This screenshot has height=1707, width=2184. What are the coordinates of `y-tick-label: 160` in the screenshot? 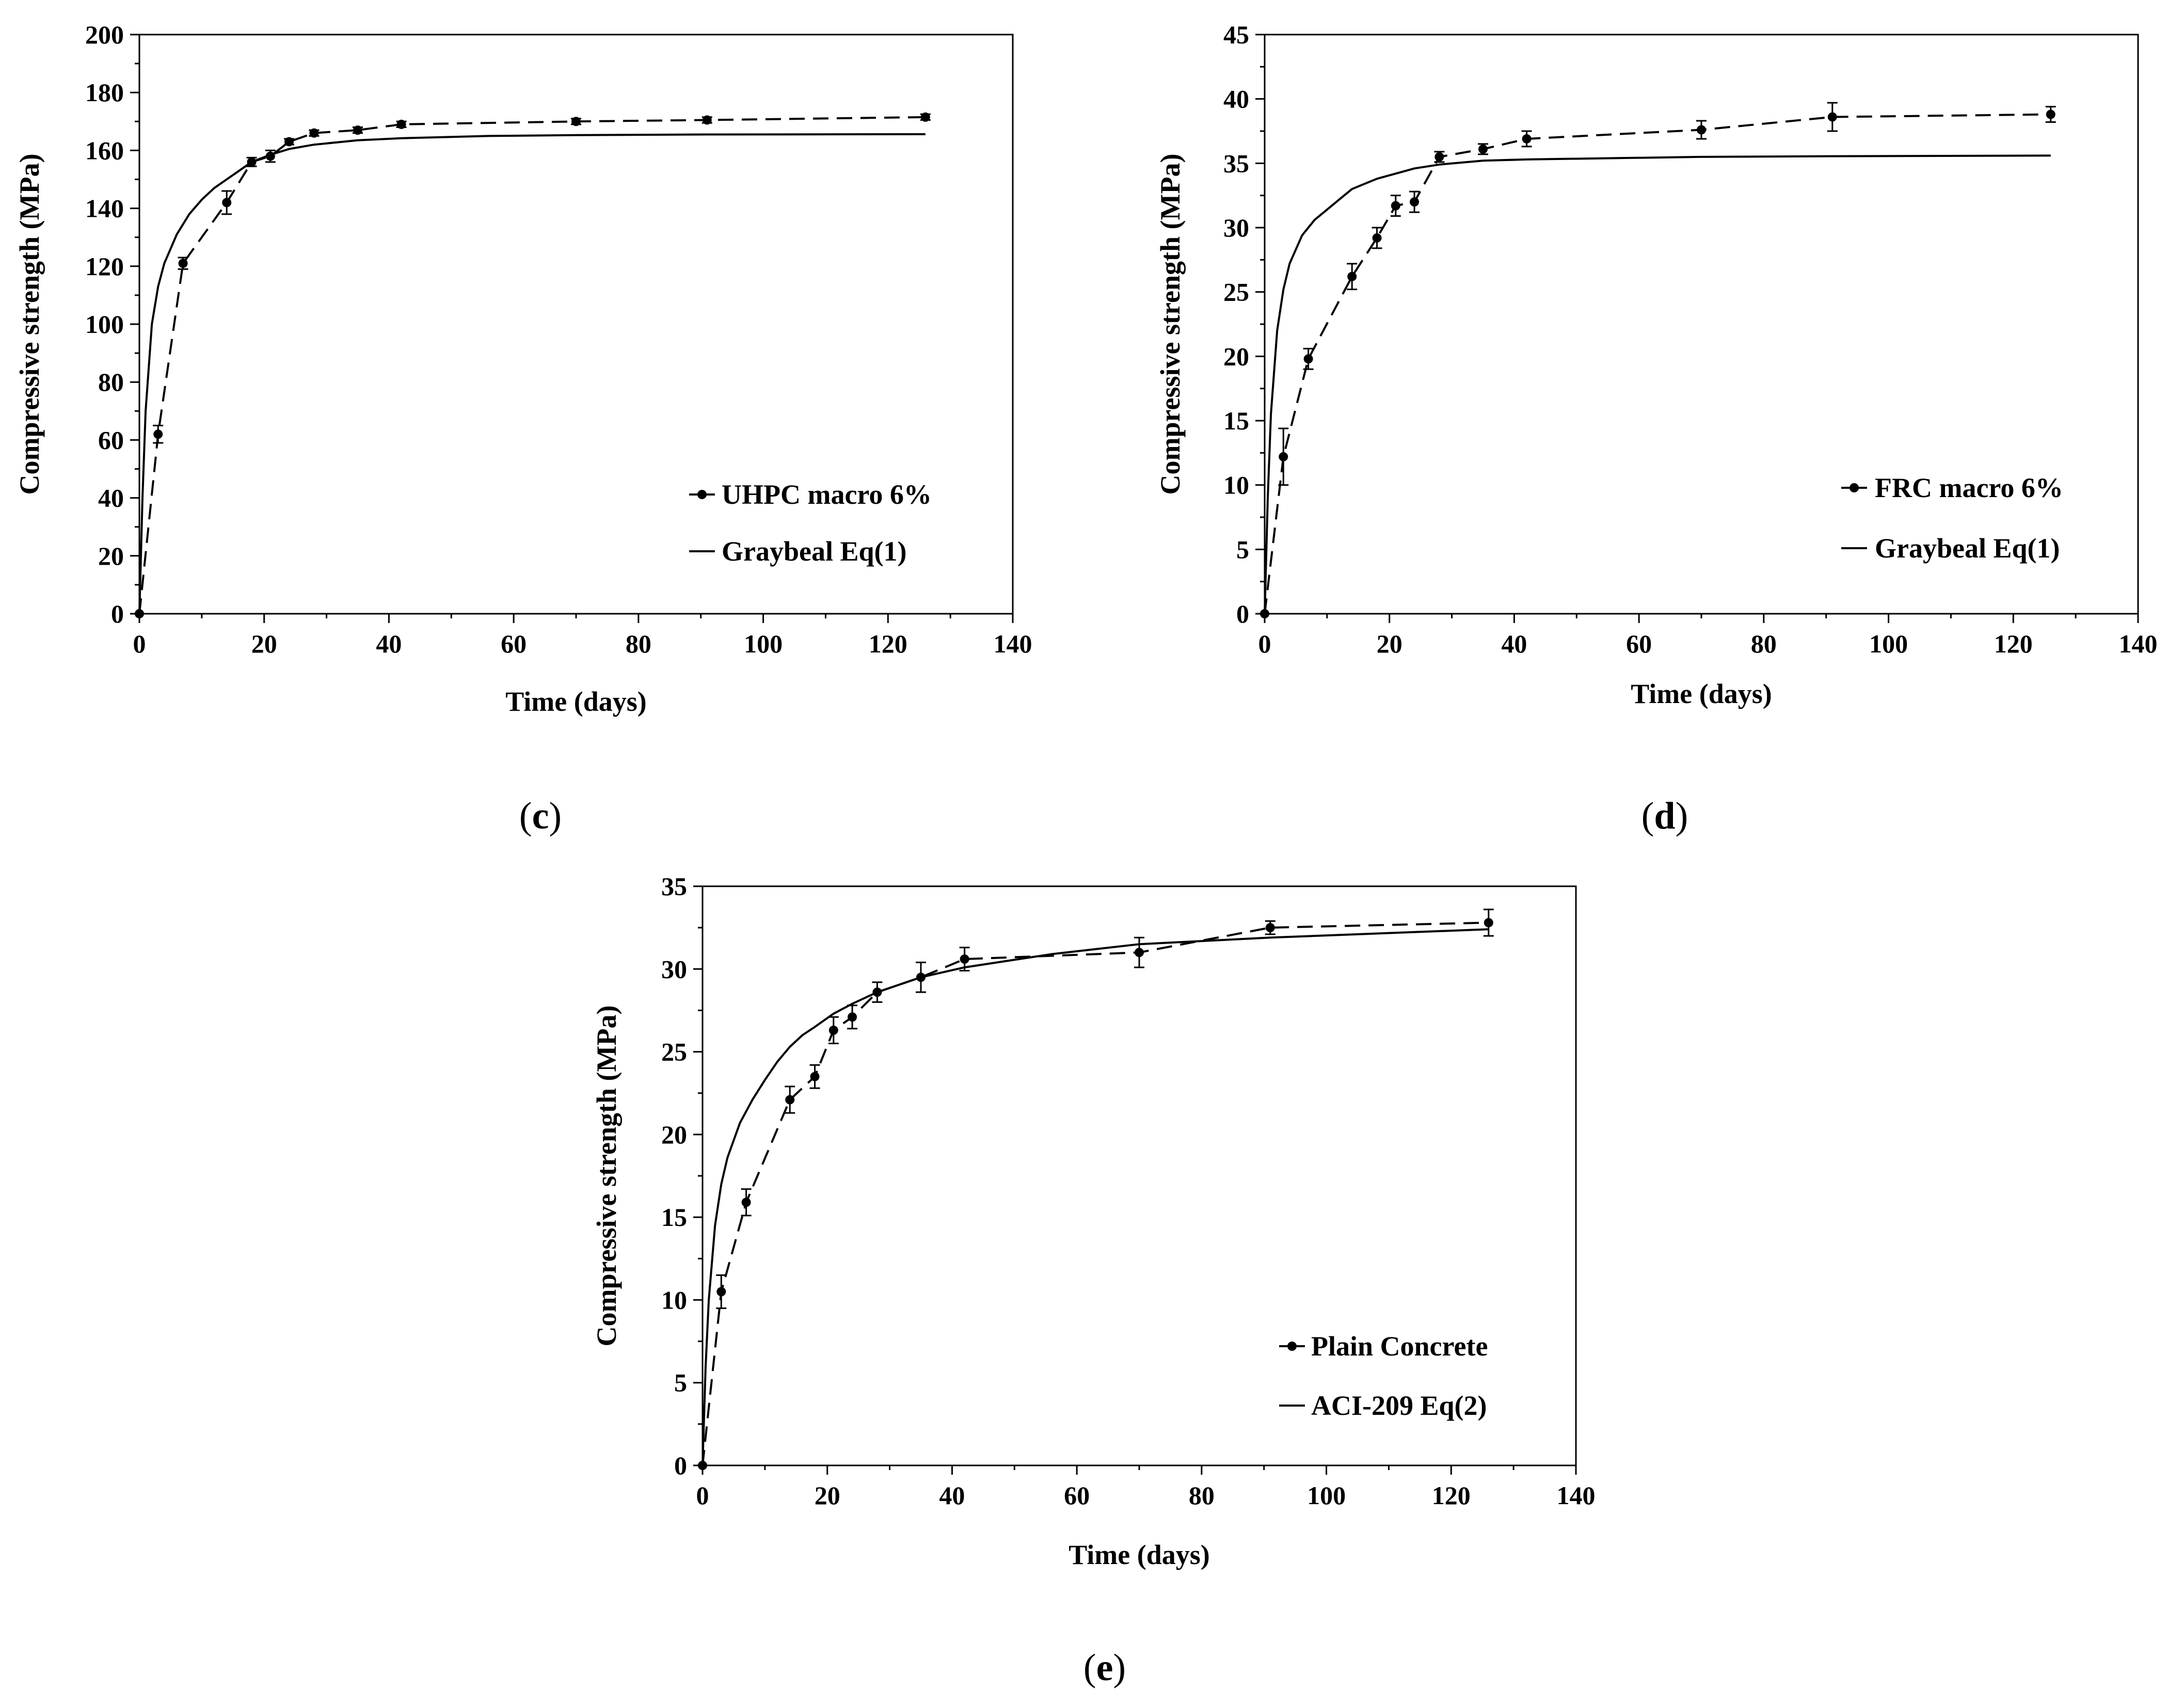 It's located at (104, 150).